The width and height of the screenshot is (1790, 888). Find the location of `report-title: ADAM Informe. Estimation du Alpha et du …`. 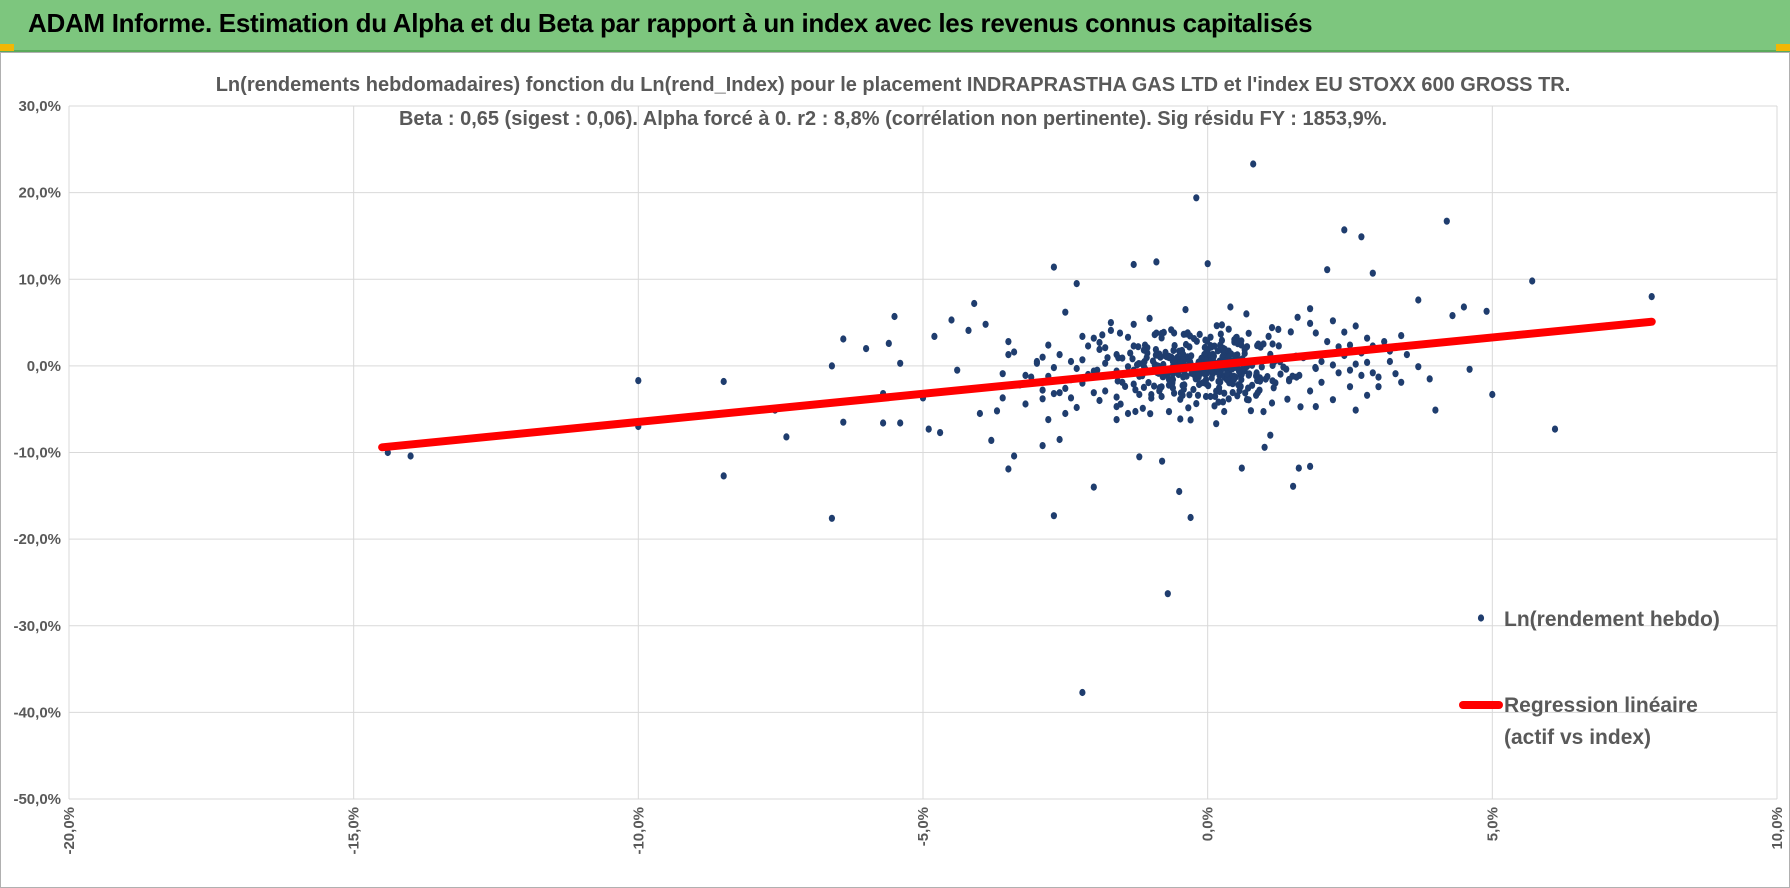

report-title: ADAM Informe. Estimation du Alpha et du … is located at coordinates (670, 23).